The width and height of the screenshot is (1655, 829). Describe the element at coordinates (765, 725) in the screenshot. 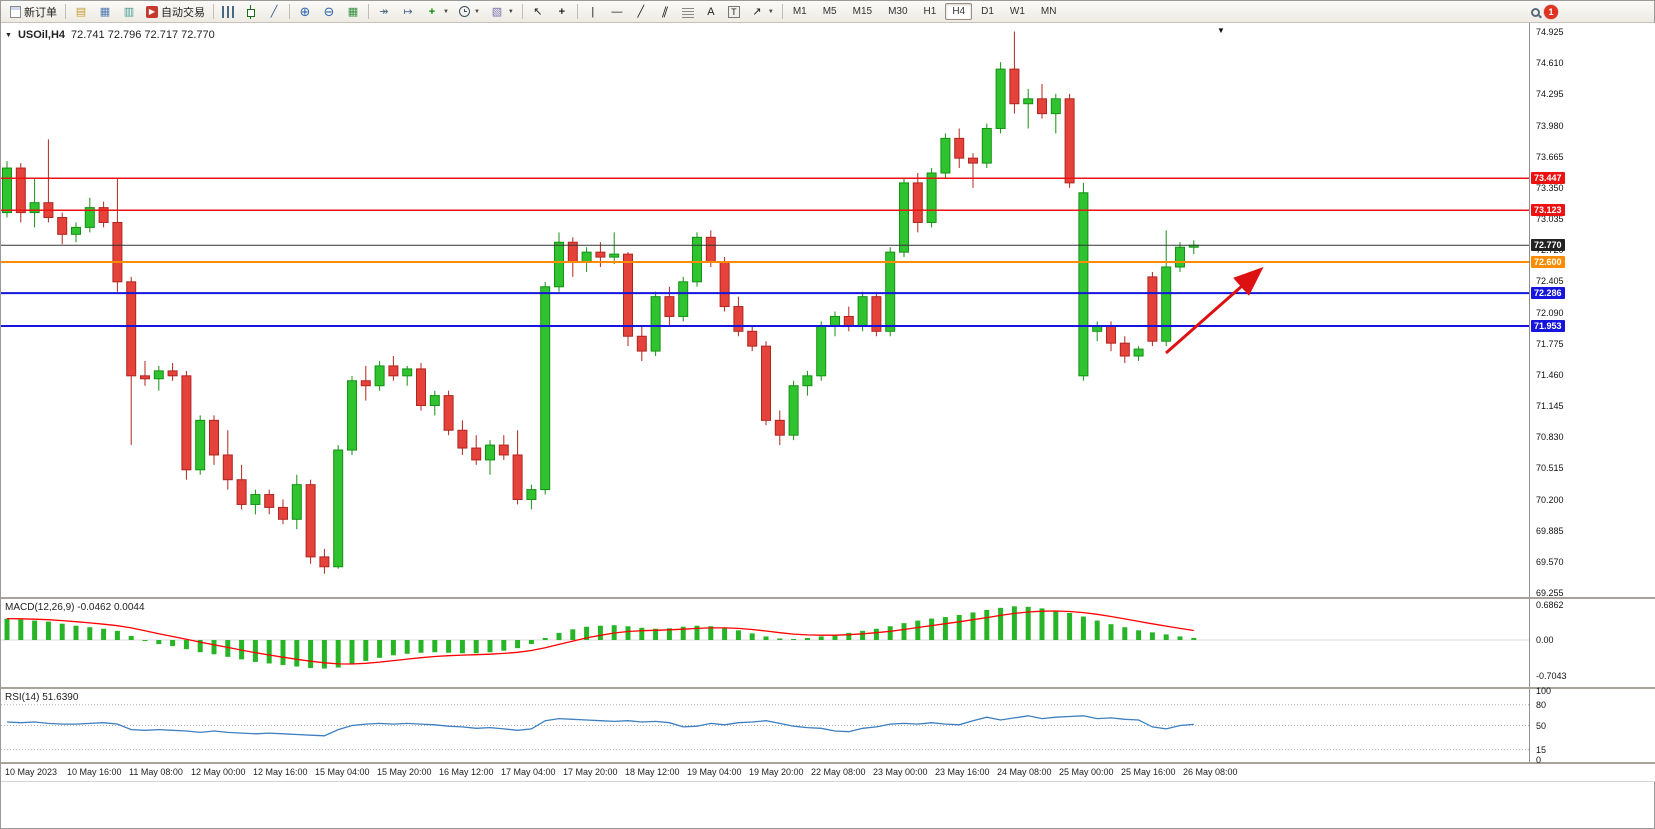

I see `rsi-chart` at that location.